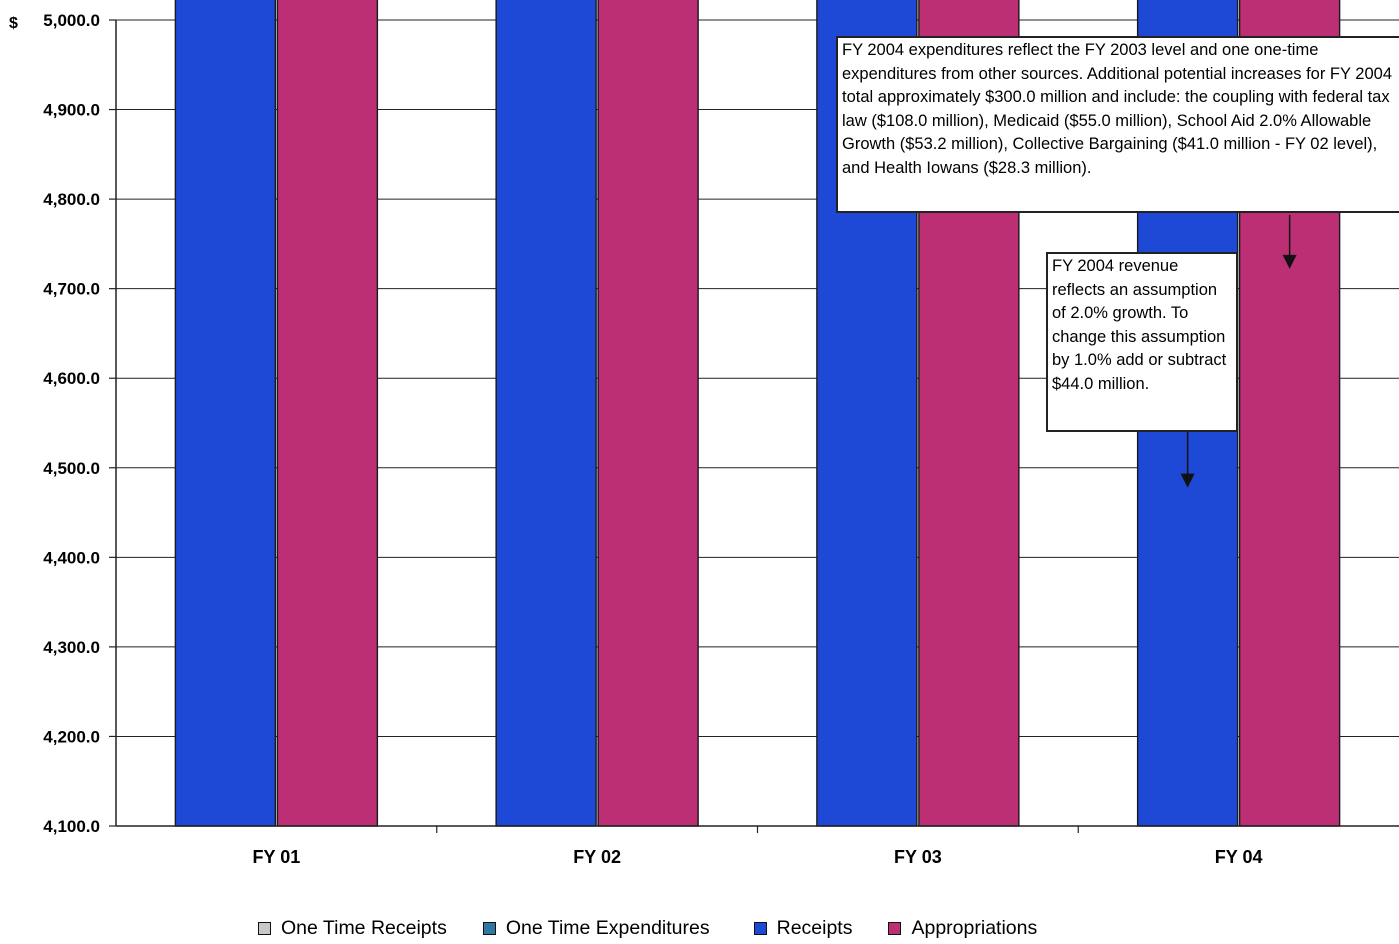 The width and height of the screenshot is (1399, 944). What do you see at coordinates (607, 927) in the screenshot?
I see `legend-label: One Time Expenditures` at bounding box center [607, 927].